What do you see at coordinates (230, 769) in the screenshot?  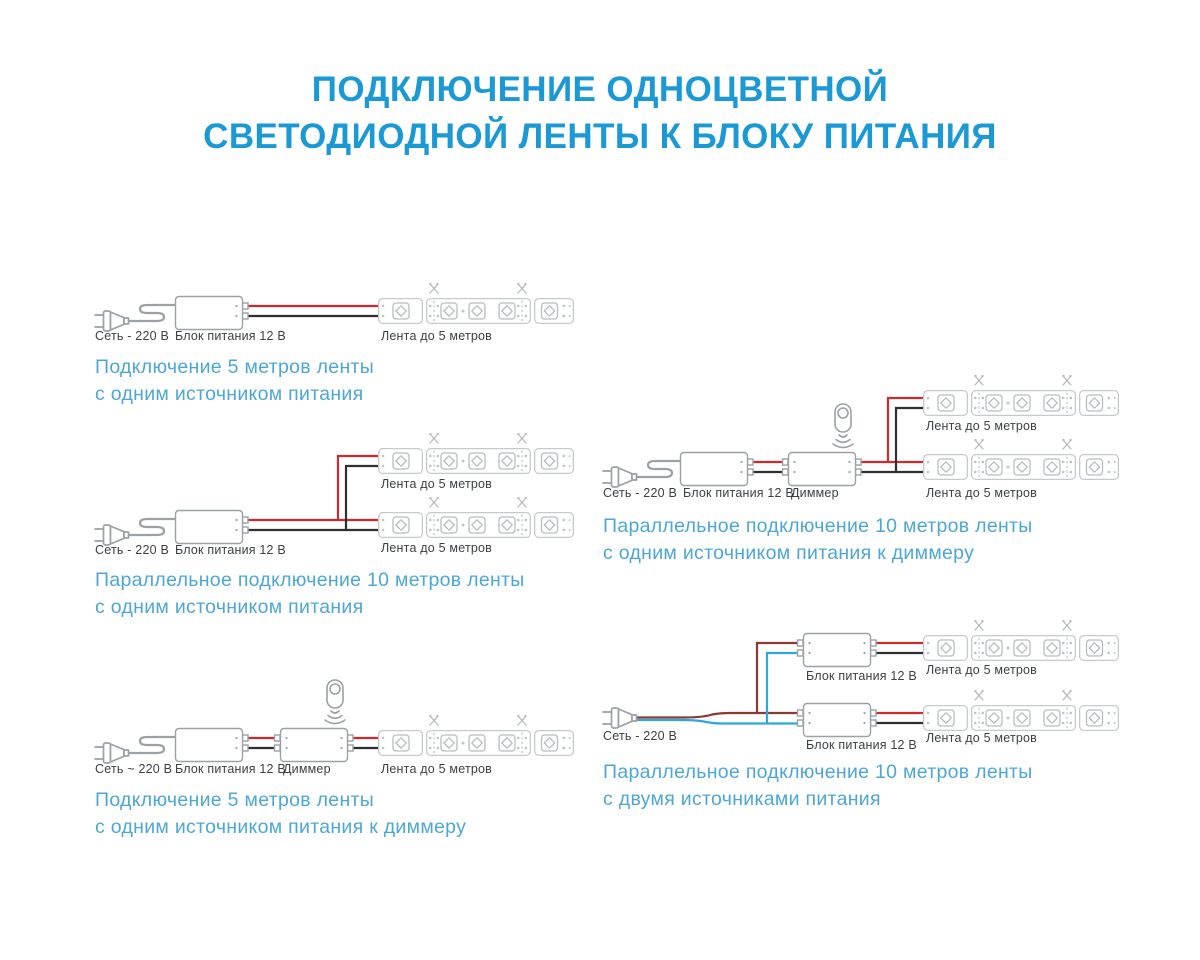 I see `diagram3-psu-label: Блок питания 12 В` at bounding box center [230, 769].